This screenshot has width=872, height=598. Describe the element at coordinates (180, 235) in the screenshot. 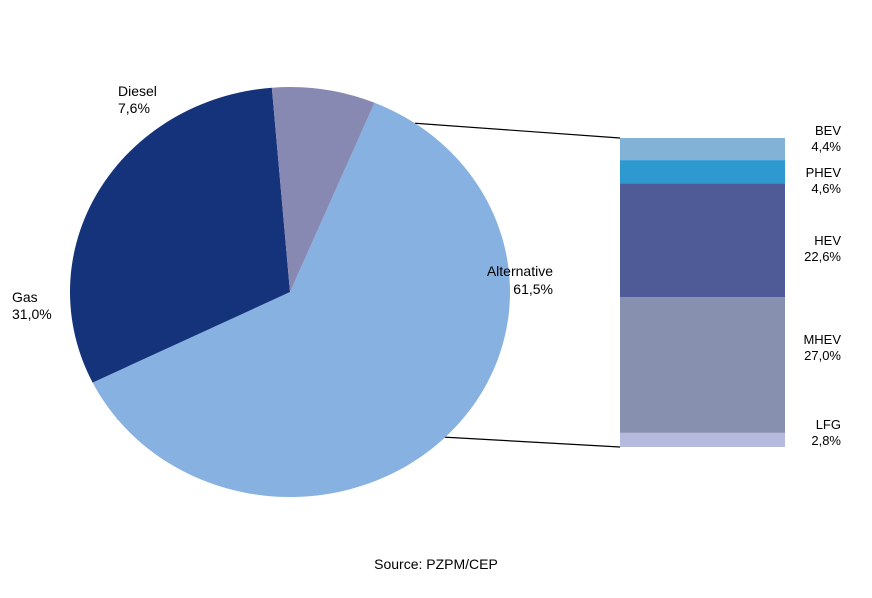

I see `pie-slice-gas` at that location.